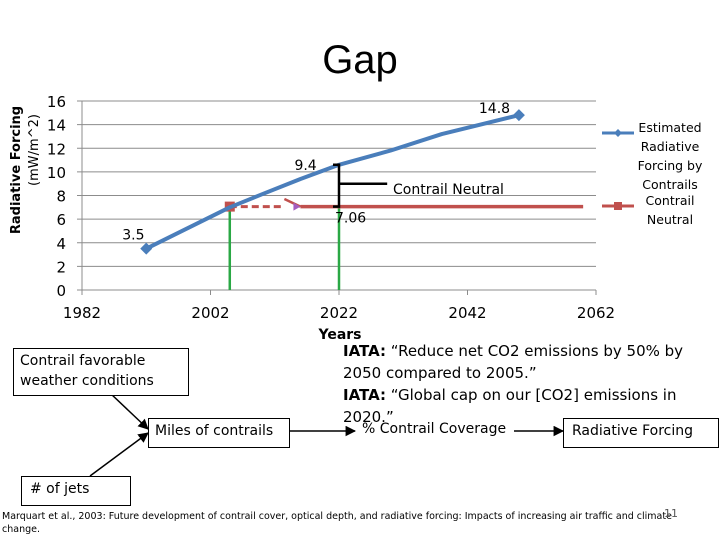  What do you see at coordinates (434, 429) in the screenshot?
I see `contrail-coverage-text: % Contrail Coverage` at bounding box center [434, 429].